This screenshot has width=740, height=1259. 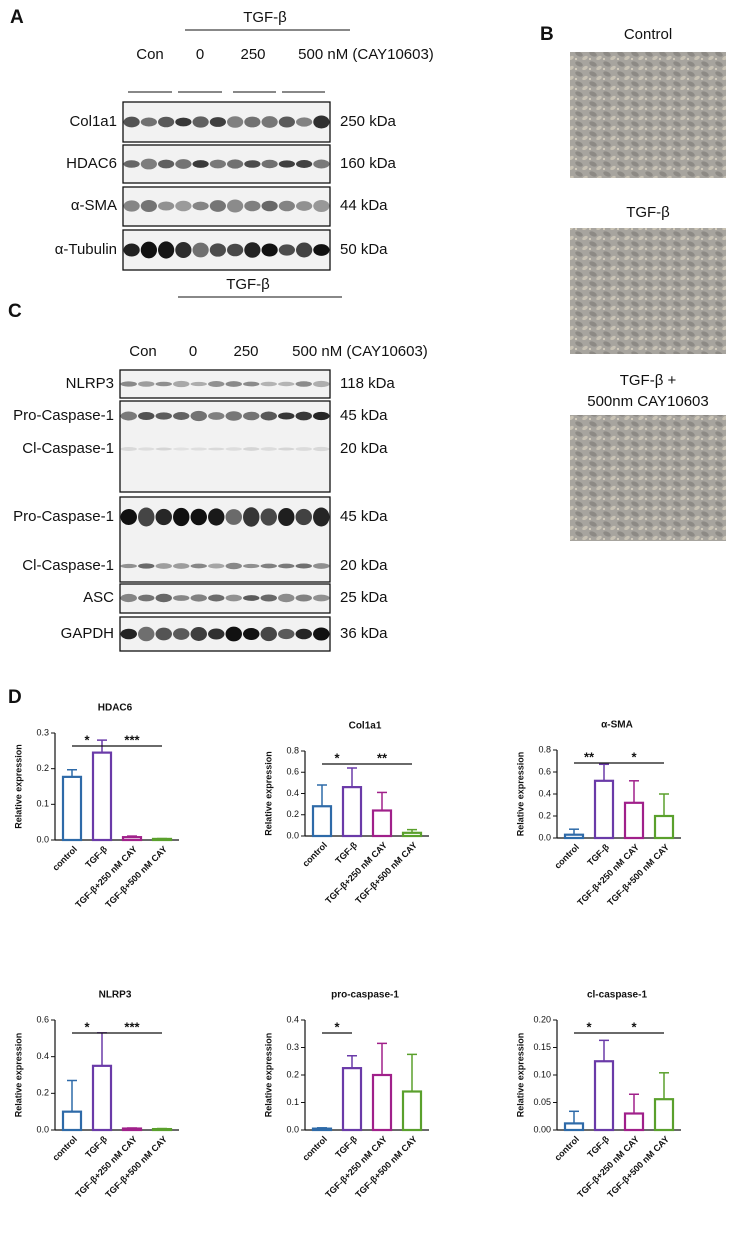 I want to click on protein-label: α-SMA, so click(x=94, y=205).